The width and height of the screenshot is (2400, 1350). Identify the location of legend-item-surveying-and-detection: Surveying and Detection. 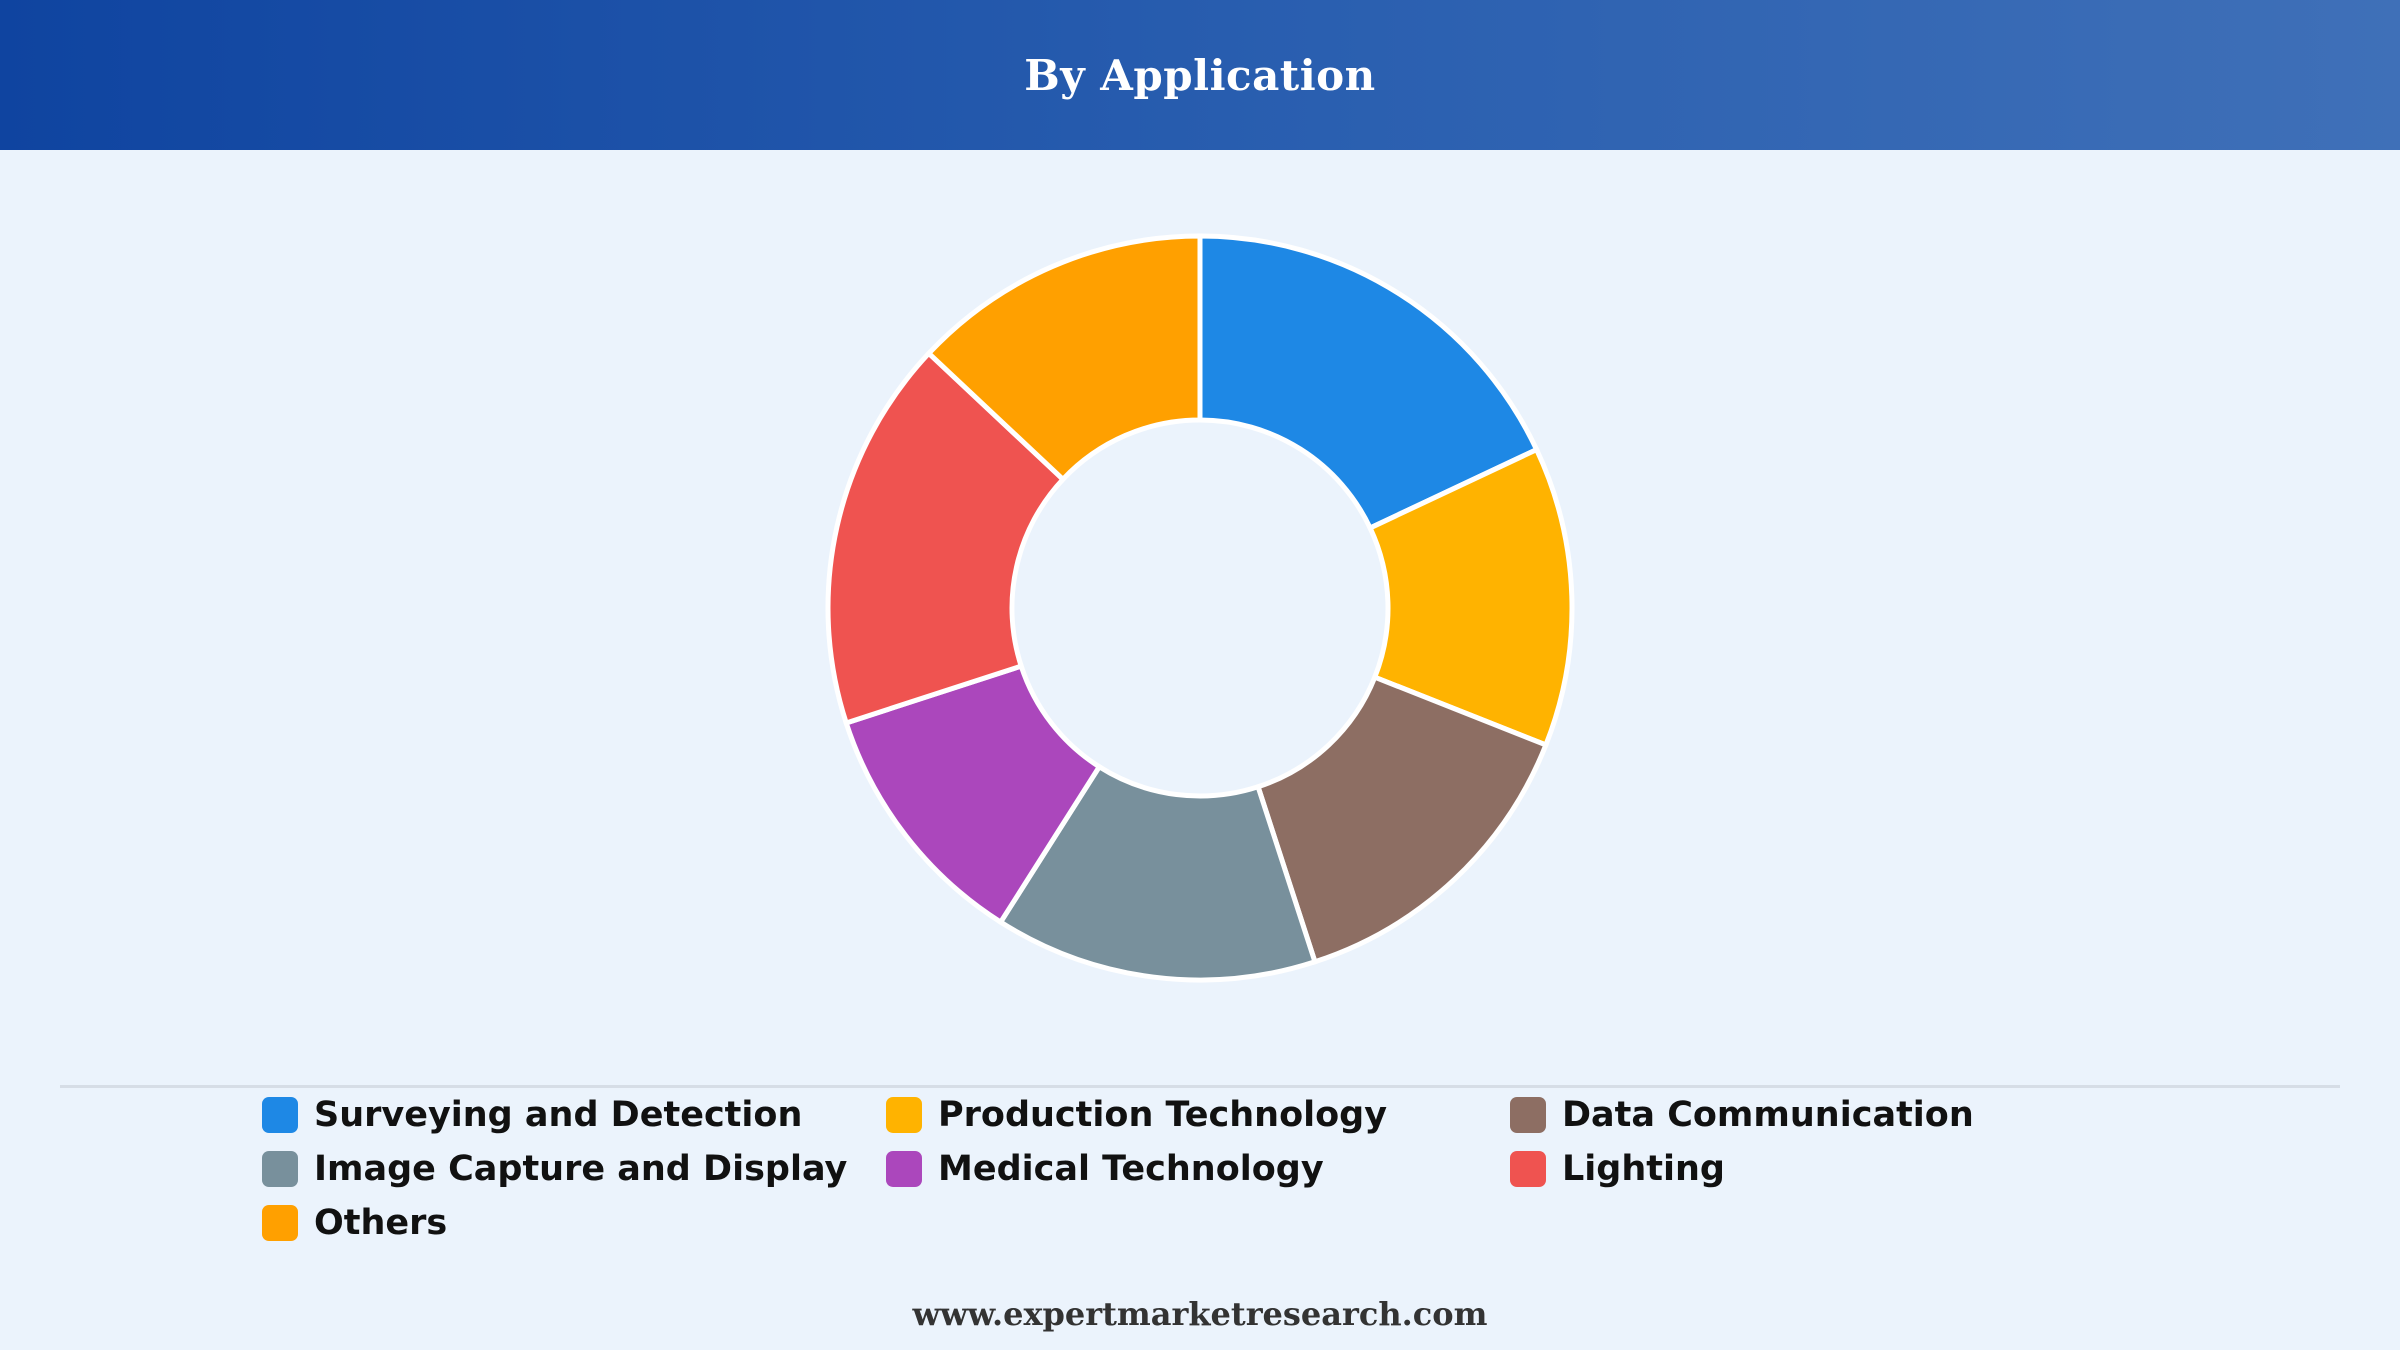
(574, 1115).